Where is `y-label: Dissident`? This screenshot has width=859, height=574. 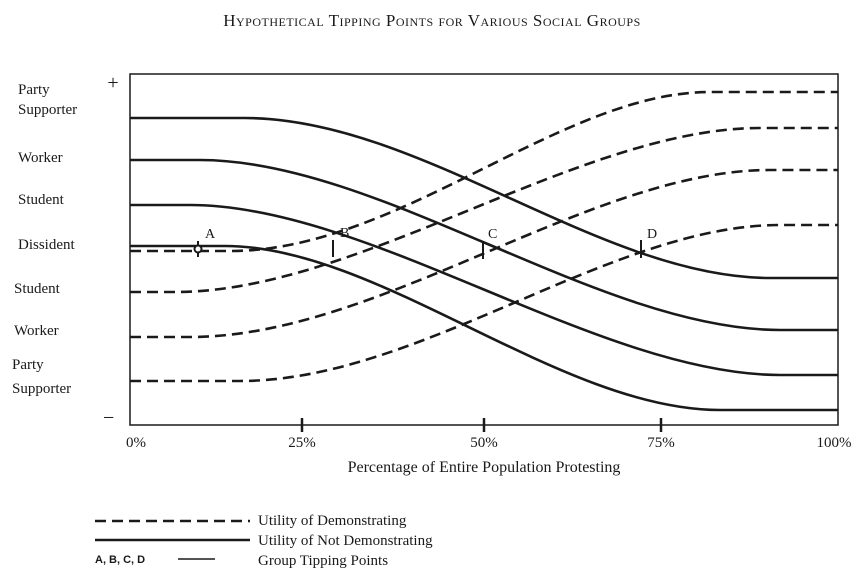 y-label: Dissident is located at coordinates (47, 245).